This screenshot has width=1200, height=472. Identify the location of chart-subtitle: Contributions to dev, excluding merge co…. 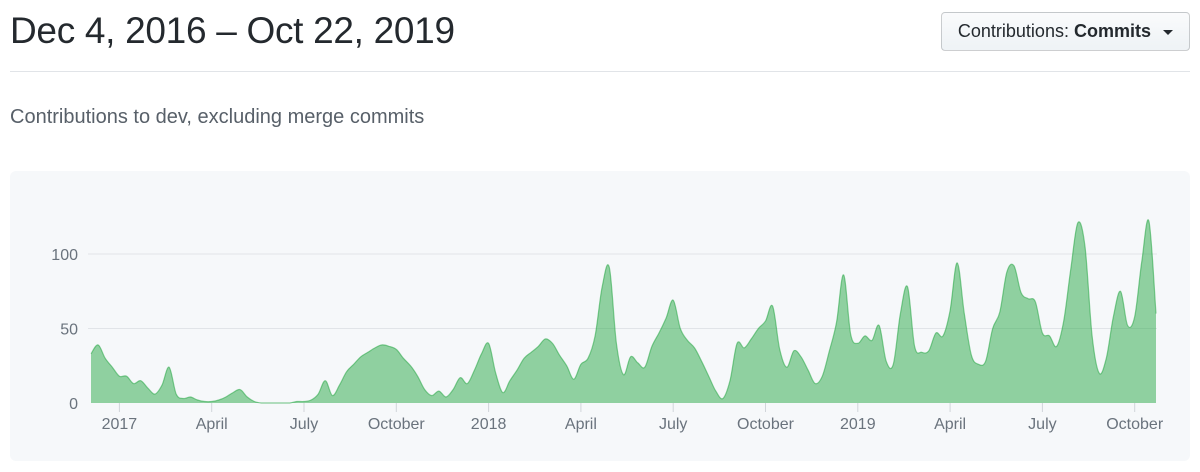
(217, 117).